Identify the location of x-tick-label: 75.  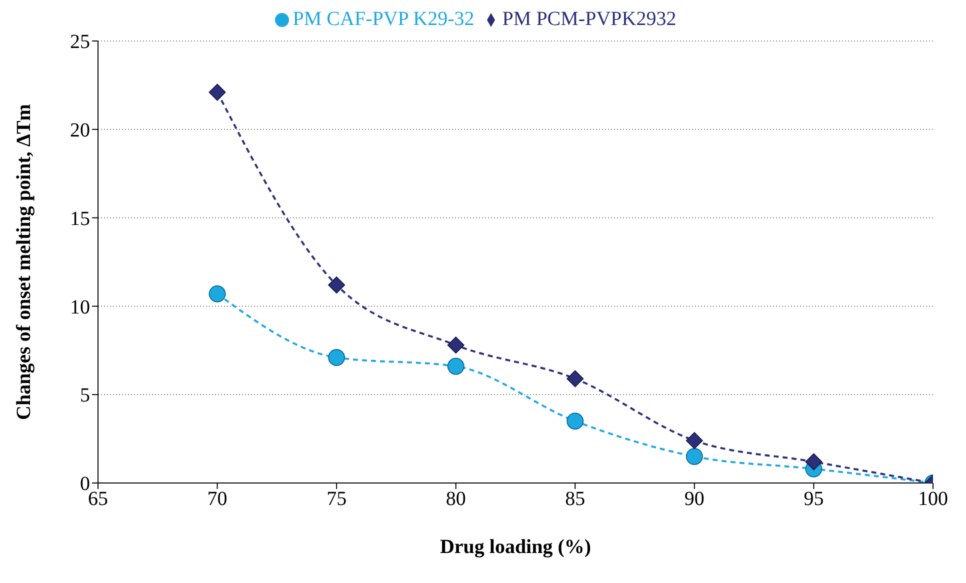
(336, 499).